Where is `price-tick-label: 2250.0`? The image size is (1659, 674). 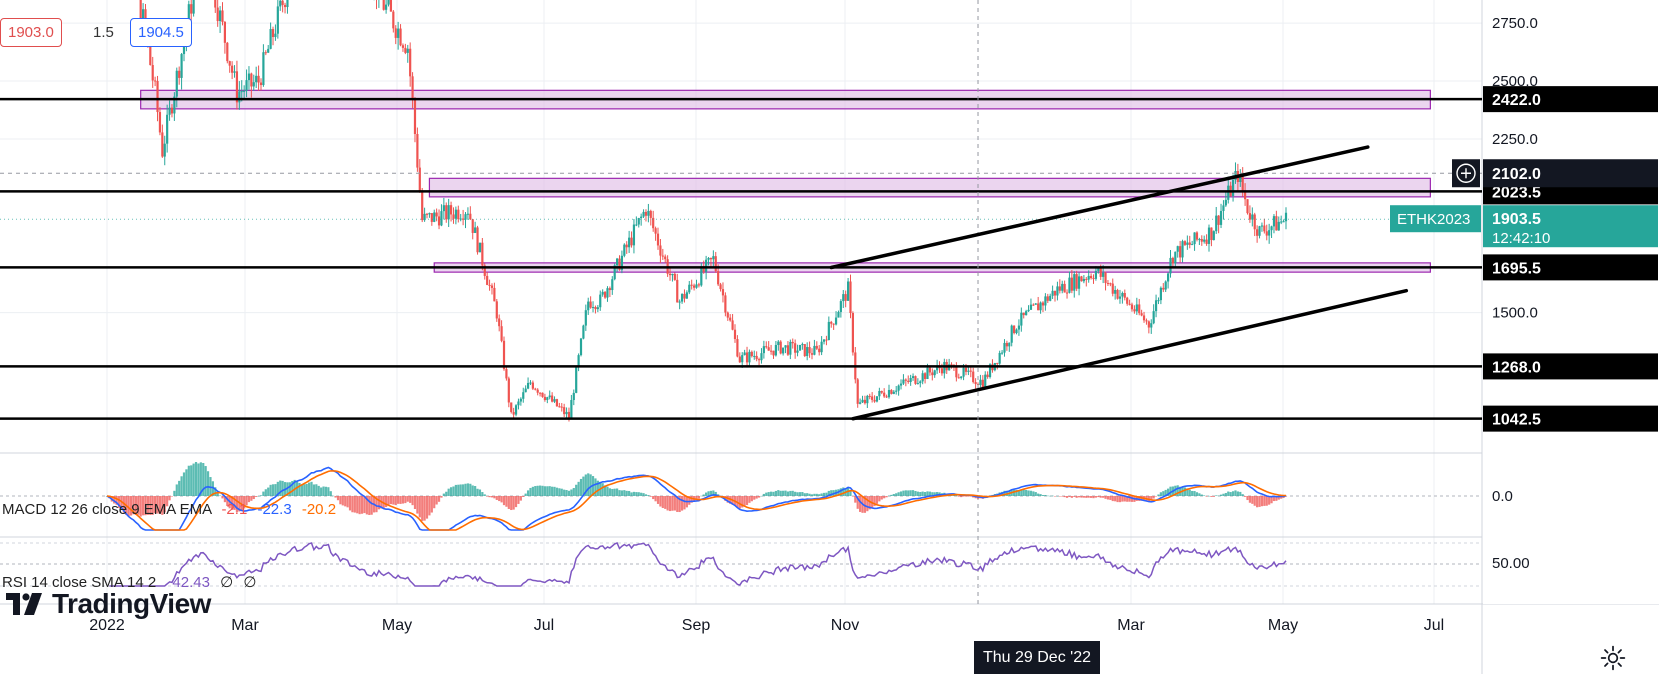
price-tick-label: 2250.0 is located at coordinates (1515, 139).